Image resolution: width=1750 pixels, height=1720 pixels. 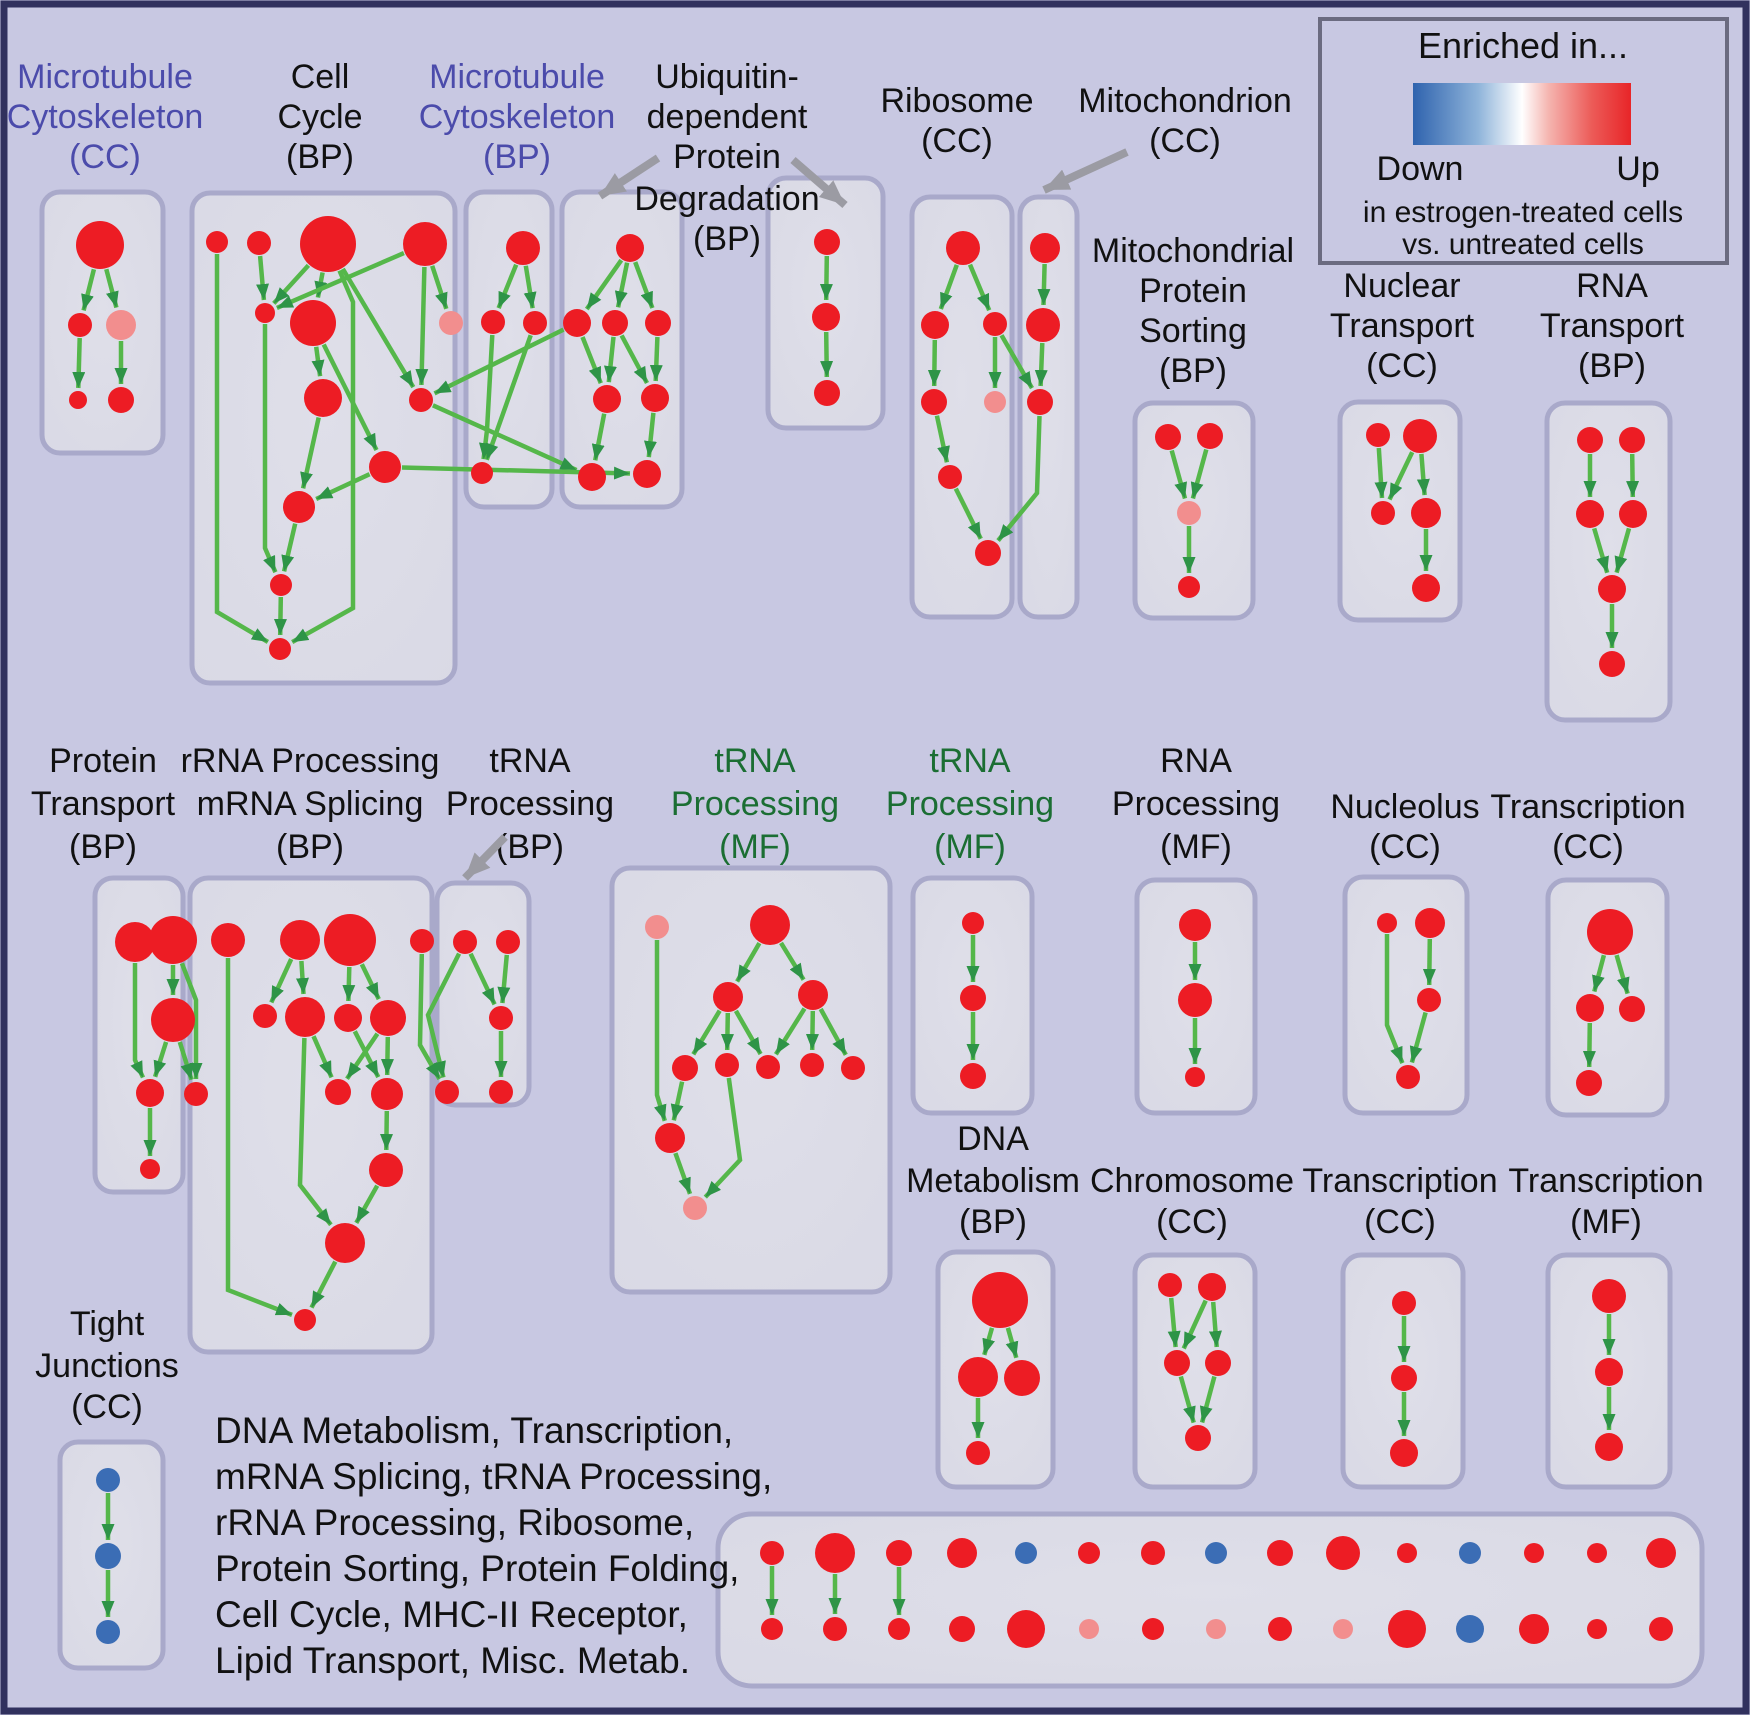 What do you see at coordinates (499, 361) in the screenshot?
I see `cross-edge` at bounding box center [499, 361].